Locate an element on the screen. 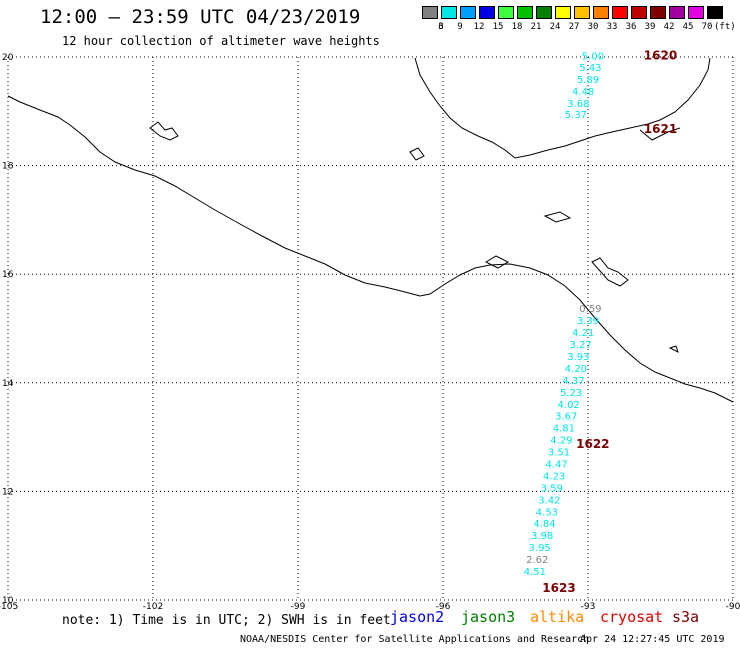 Image resolution: width=740 pixels, height=650 pixels. legend-label: 30 is located at coordinates (593, 27).